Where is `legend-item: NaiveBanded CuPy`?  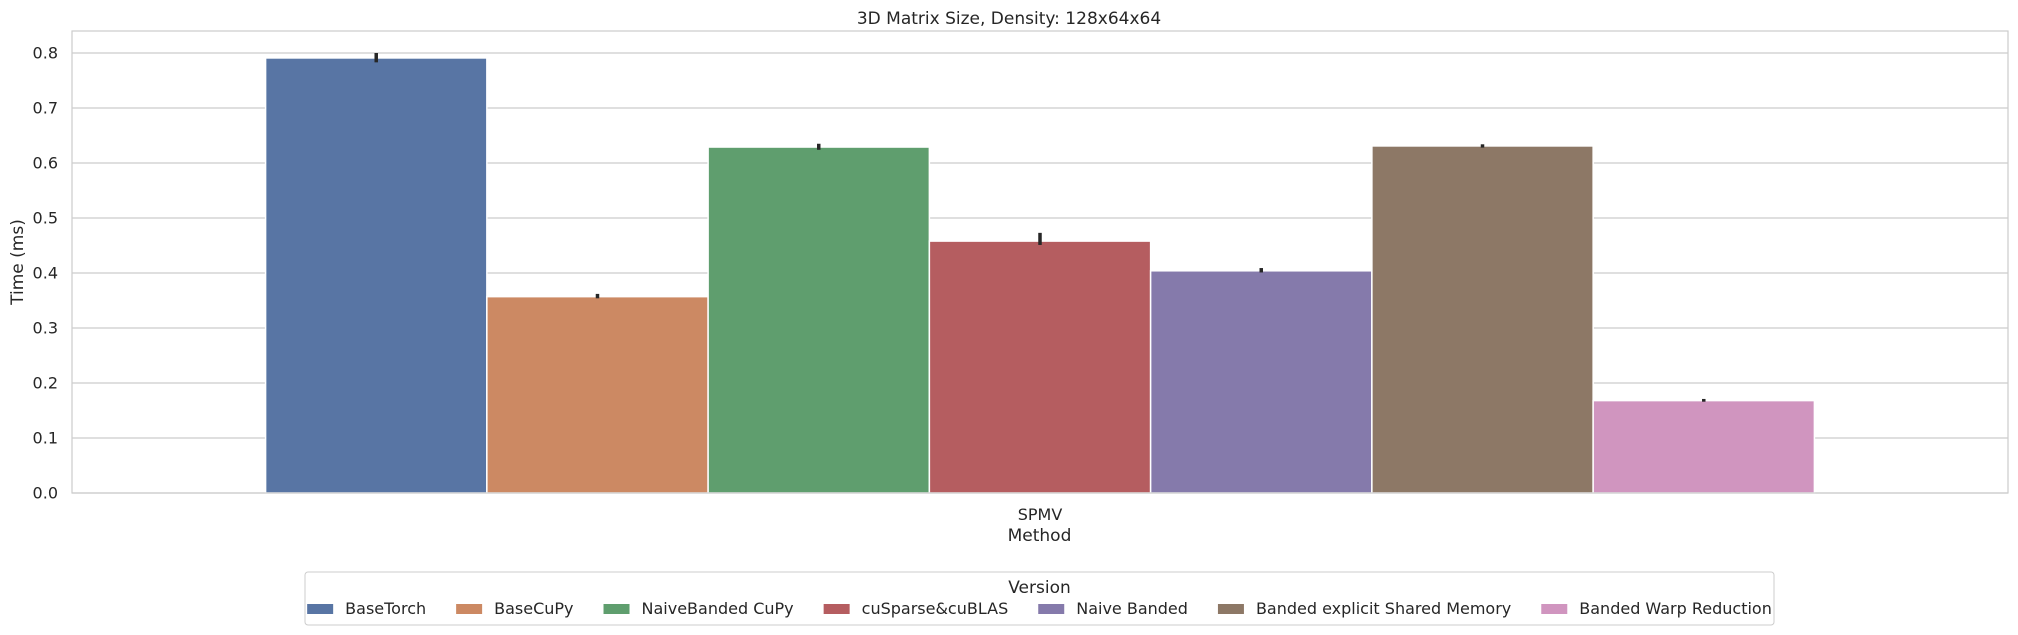 legend-item: NaiveBanded CuPy is located at coordinates (698, 608).